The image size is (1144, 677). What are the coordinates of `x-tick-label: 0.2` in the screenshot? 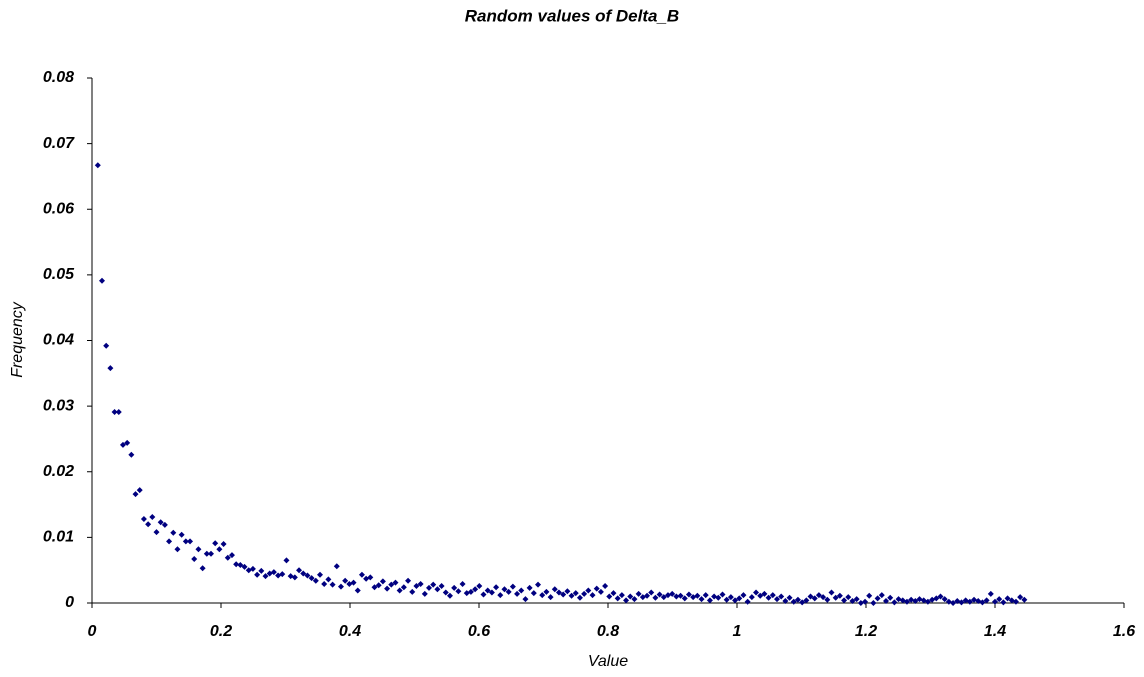 It's located at (221, 631).